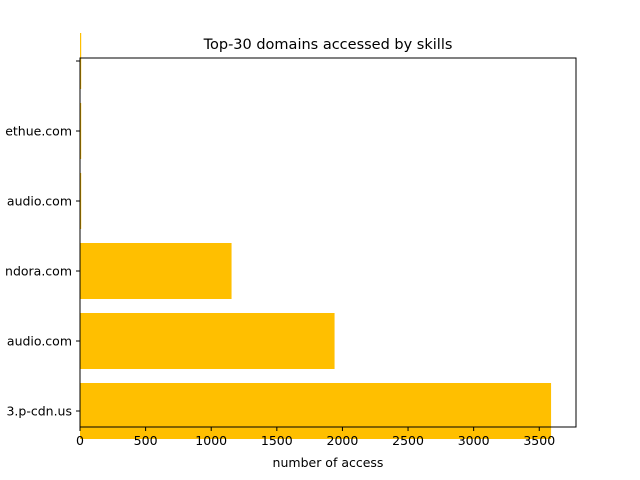 The image size is (640, 480). Describe the element at coordinates (408, 440) in the screenshot. I see `x-tick-label-5: 2500` at that location.